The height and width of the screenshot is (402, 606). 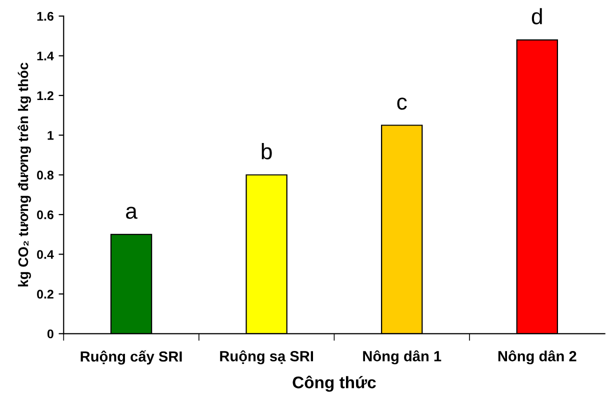 What do you see at coordinates (537, 16) in the screenshot?
I see `annotation: d` at bounding box center [537, 16].